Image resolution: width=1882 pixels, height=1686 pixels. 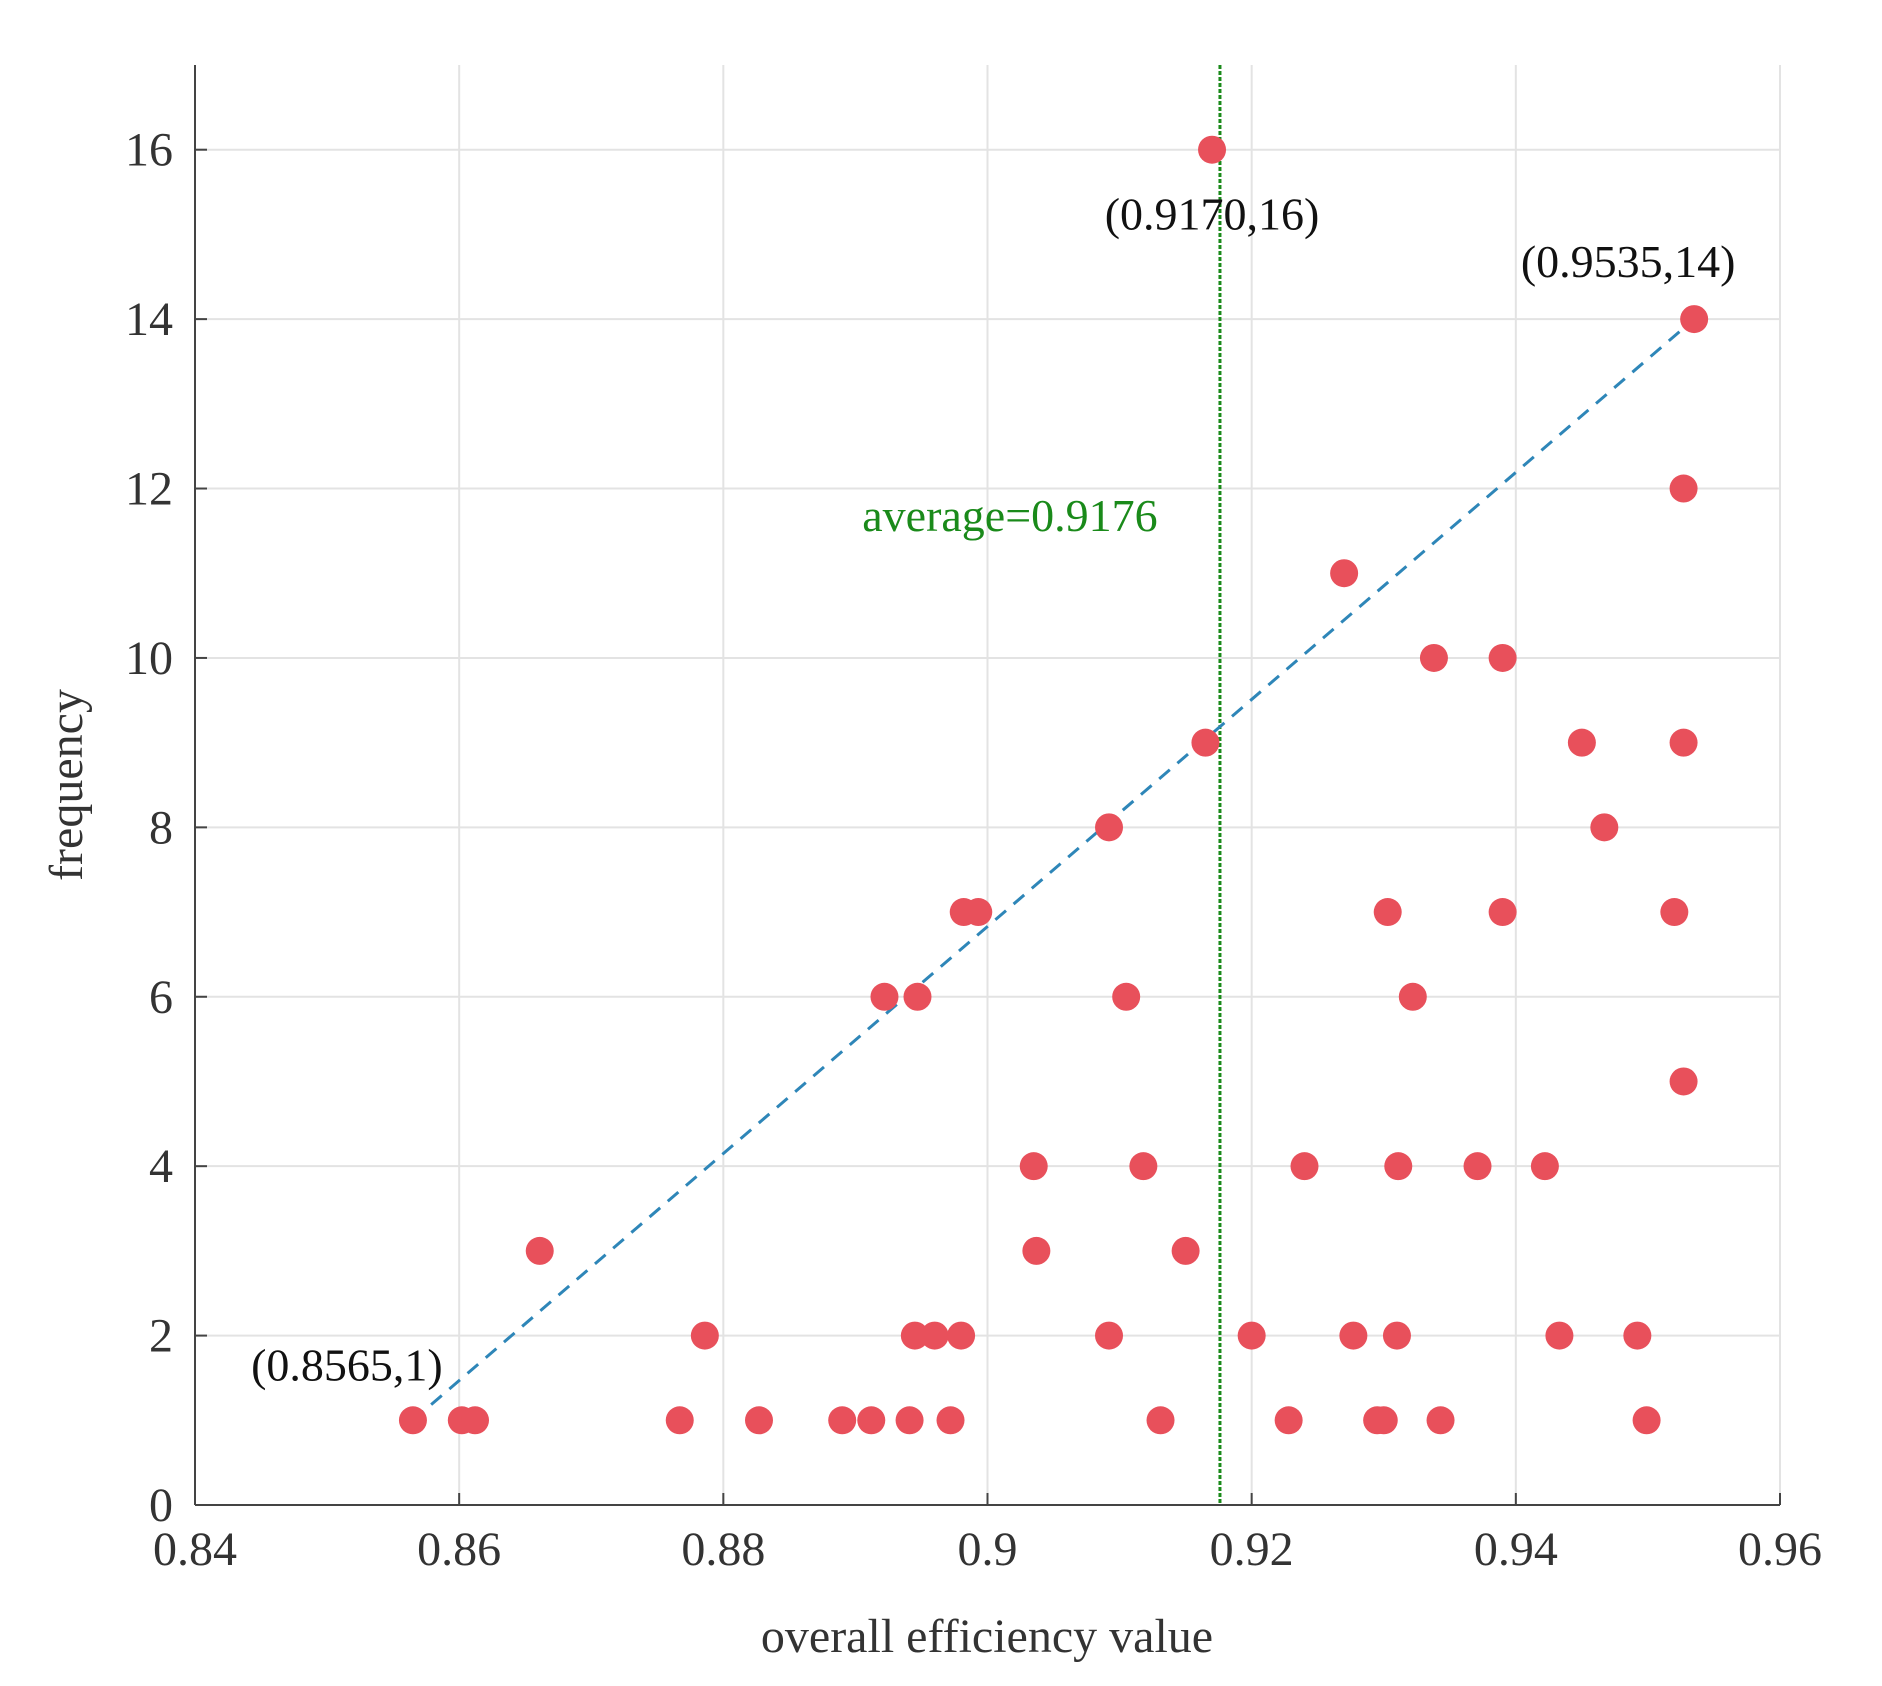 I want to click on x-tick-labels: 0.84 0.86 0.88 0.9 0.92 0.94 0.96, so click(x=987, y=1534).